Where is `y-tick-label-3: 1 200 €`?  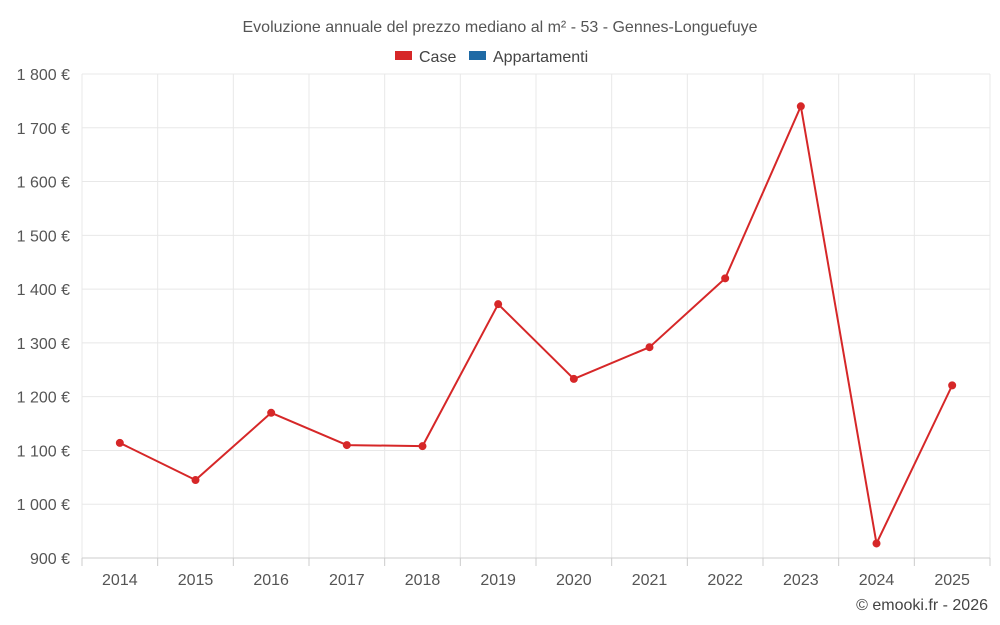 y-tick-label-3: 1 200 € is located at coordinates (43, 398).